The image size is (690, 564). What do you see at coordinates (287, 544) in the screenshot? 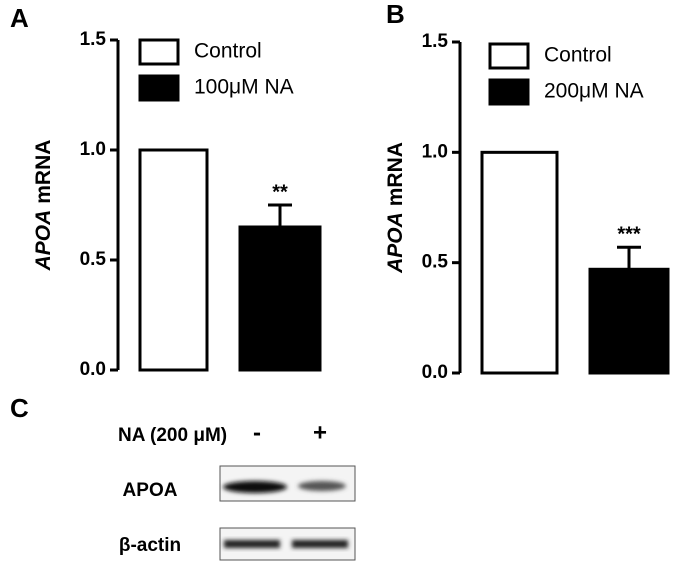
I see `blot-actin` at bounding box center [287, 544].